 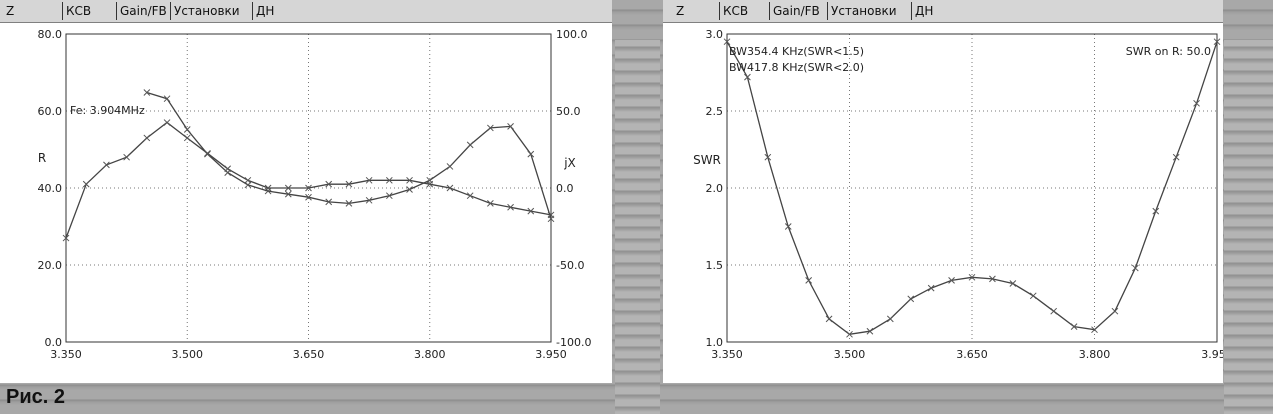 I want to click on y-tick-label: 40.0, so click(x=50, y=188).